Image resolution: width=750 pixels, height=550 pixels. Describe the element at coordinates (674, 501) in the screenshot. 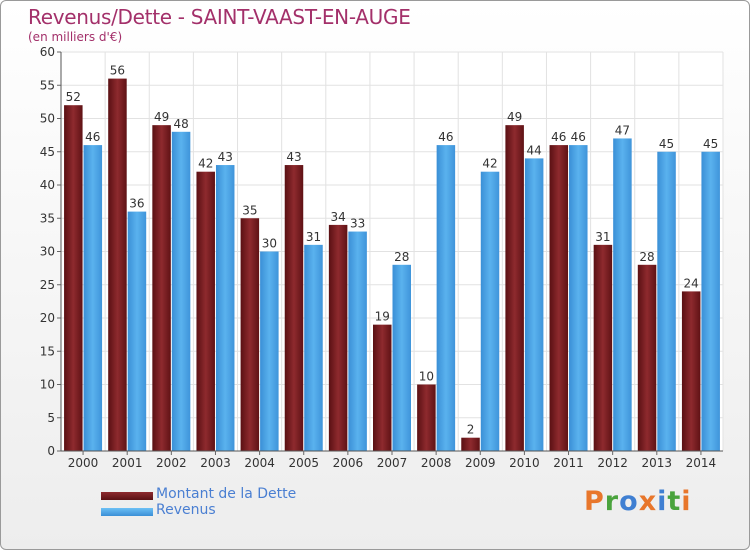

I see `logo-letter: t` at that location.